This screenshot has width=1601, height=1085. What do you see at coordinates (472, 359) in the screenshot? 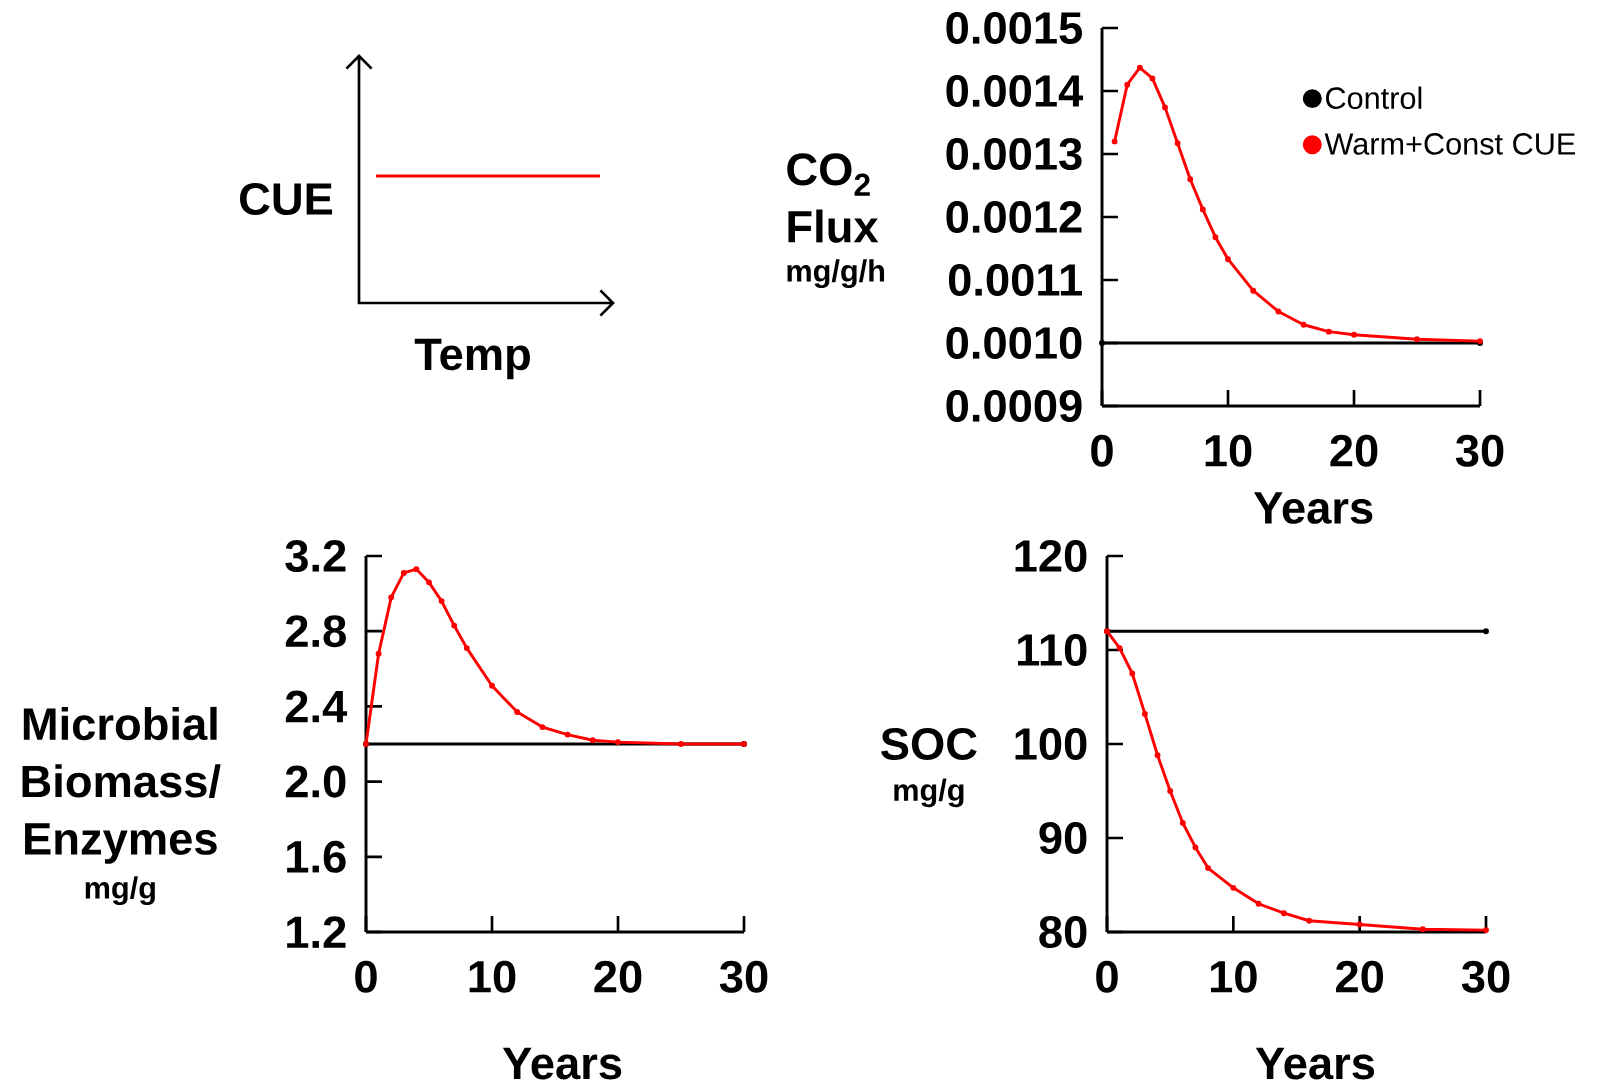
I see `text: Temp` at bounding box center [472, 359].